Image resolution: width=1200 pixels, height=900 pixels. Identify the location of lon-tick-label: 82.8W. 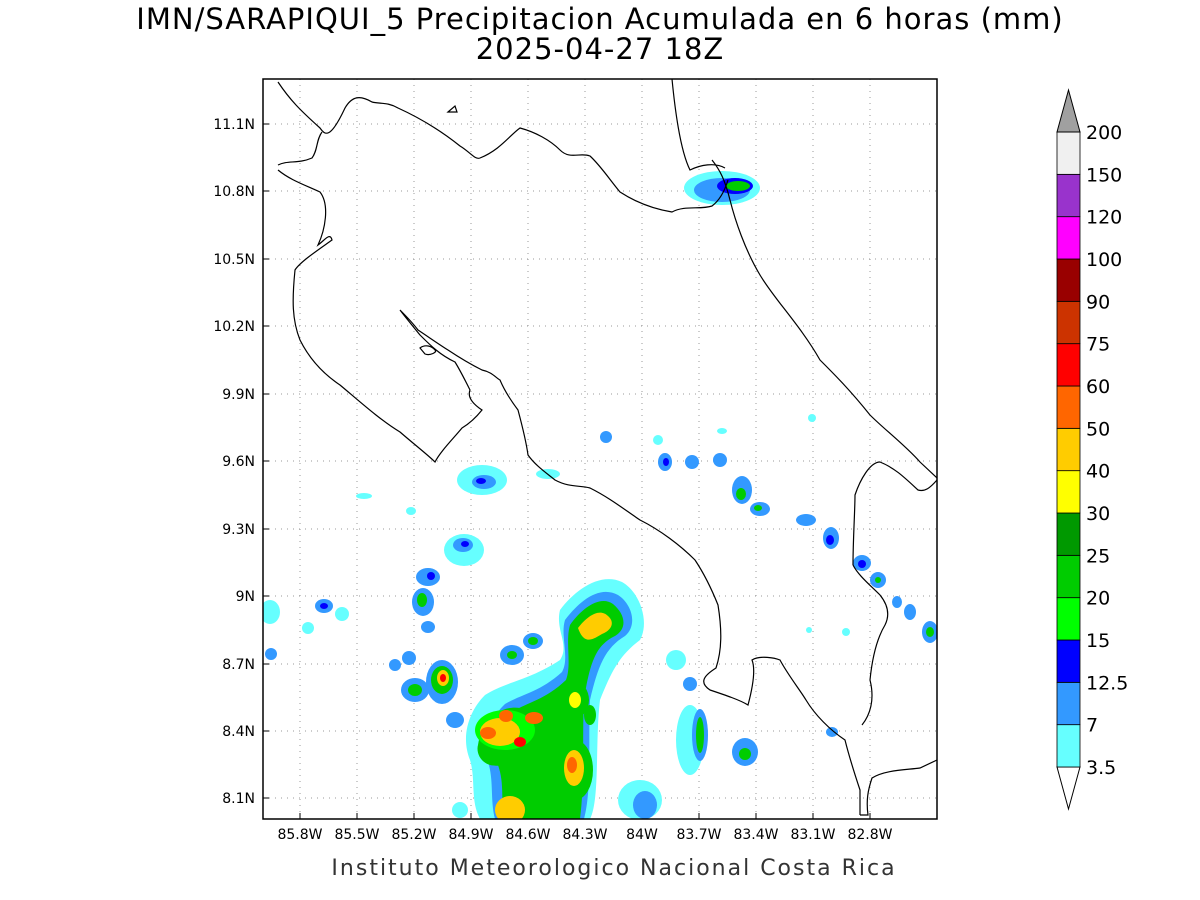
(869, 835).